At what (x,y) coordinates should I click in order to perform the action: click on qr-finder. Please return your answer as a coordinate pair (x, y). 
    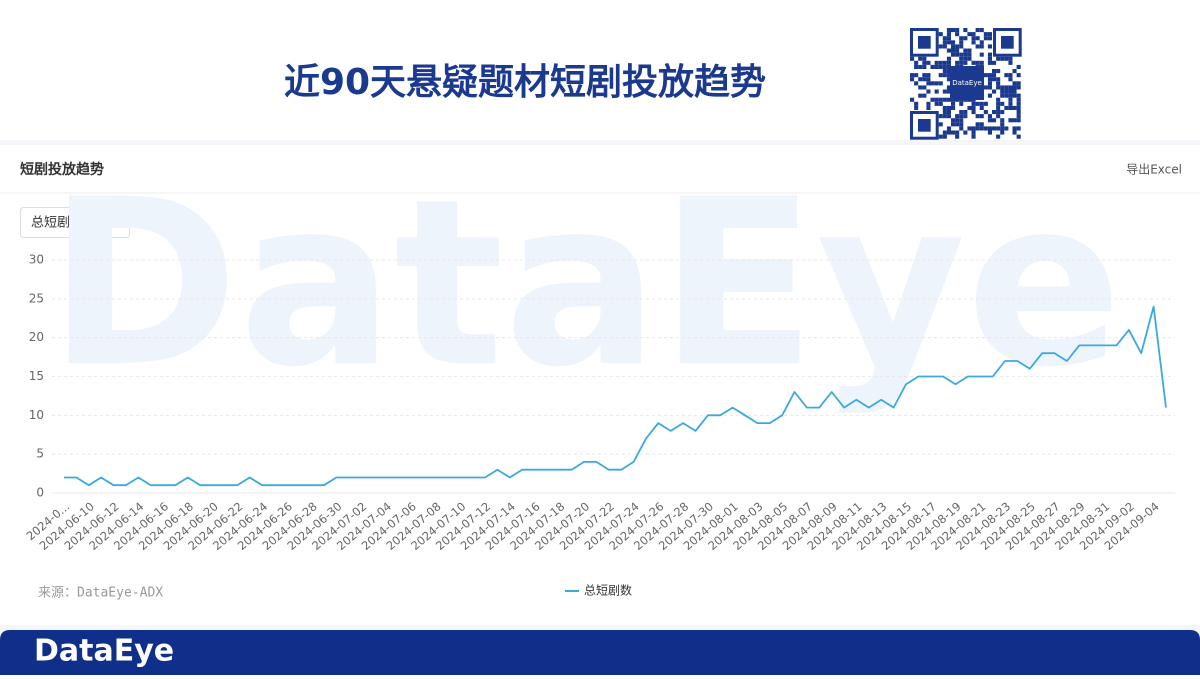
    Looking at the image, I should click on (924, 125).